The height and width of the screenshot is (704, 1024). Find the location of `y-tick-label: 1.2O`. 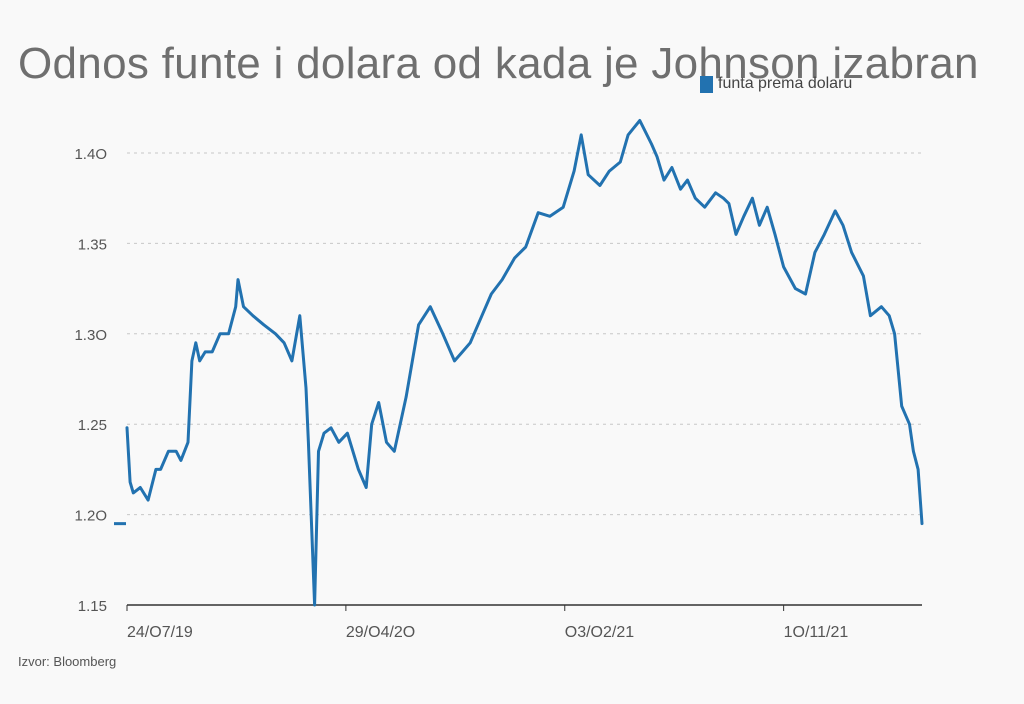

y-tick-label: 1.2O is located at coordinates (90, 516).